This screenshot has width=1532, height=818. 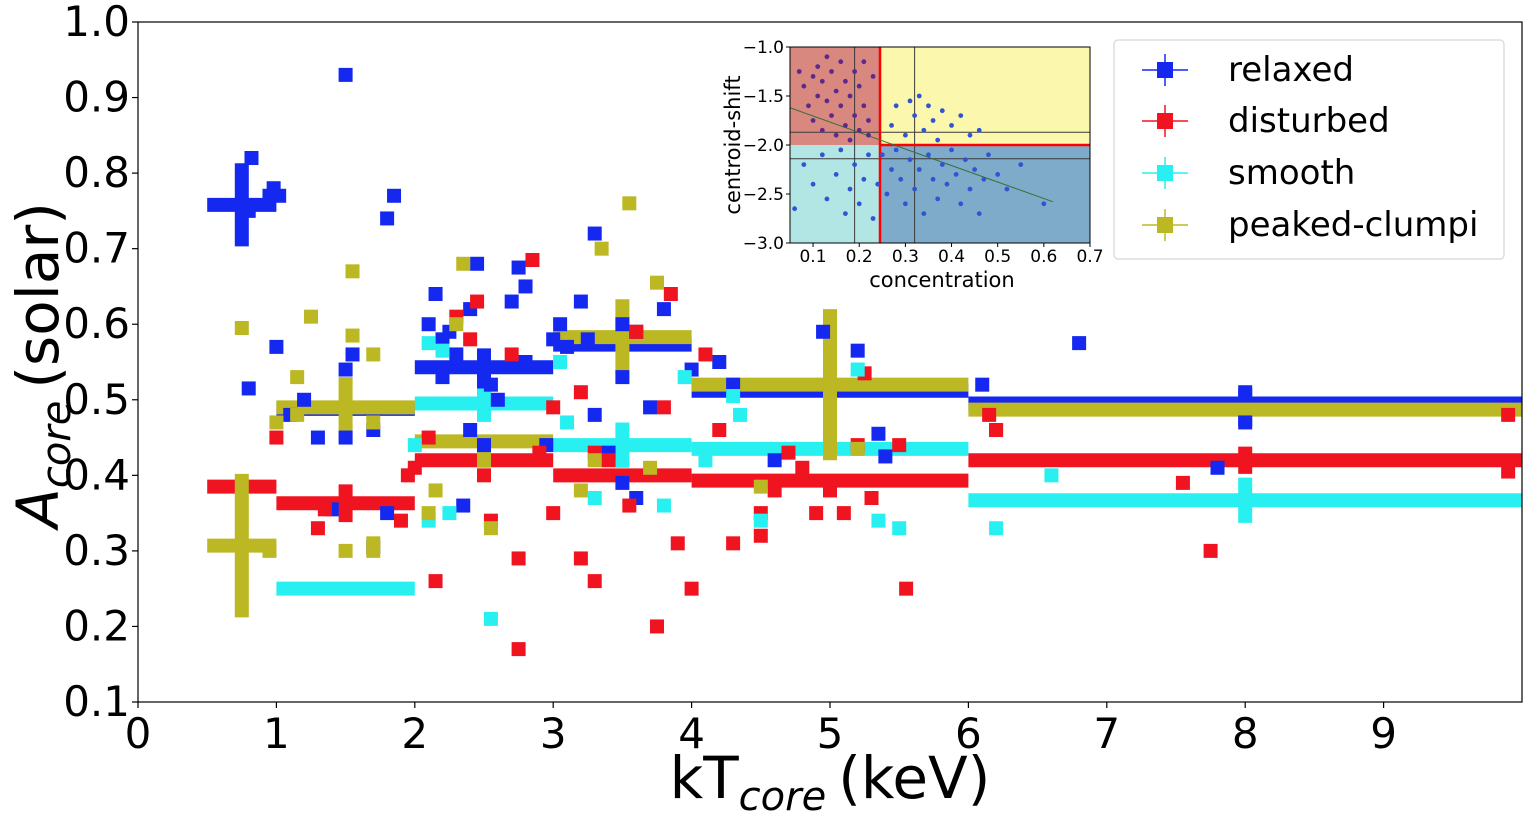 I want to click on y-tick-label: 0.1, so click(x=96, y=701).